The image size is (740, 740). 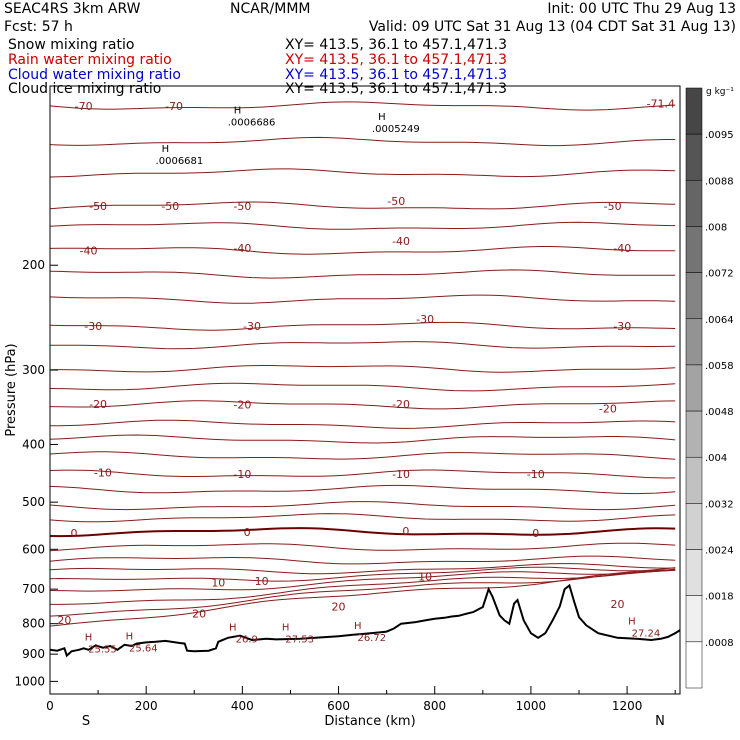 I want to click on colorbar-label: .0095, so click(x=719, y=135).